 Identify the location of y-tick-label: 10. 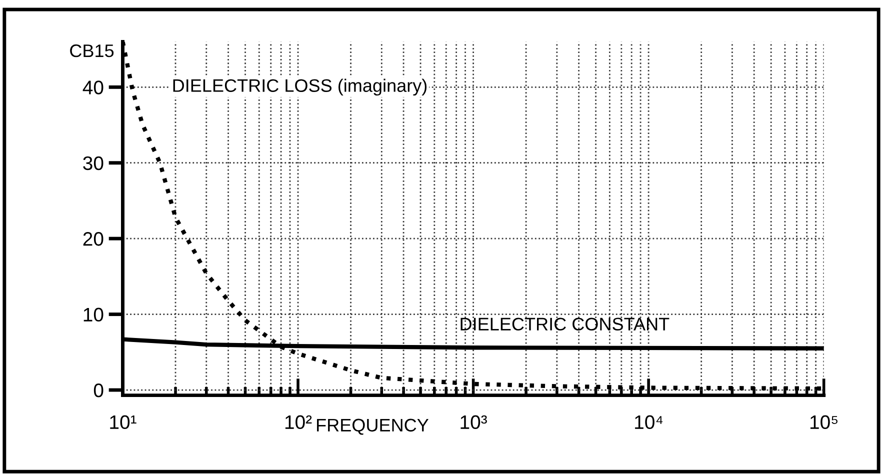
(94, 315).